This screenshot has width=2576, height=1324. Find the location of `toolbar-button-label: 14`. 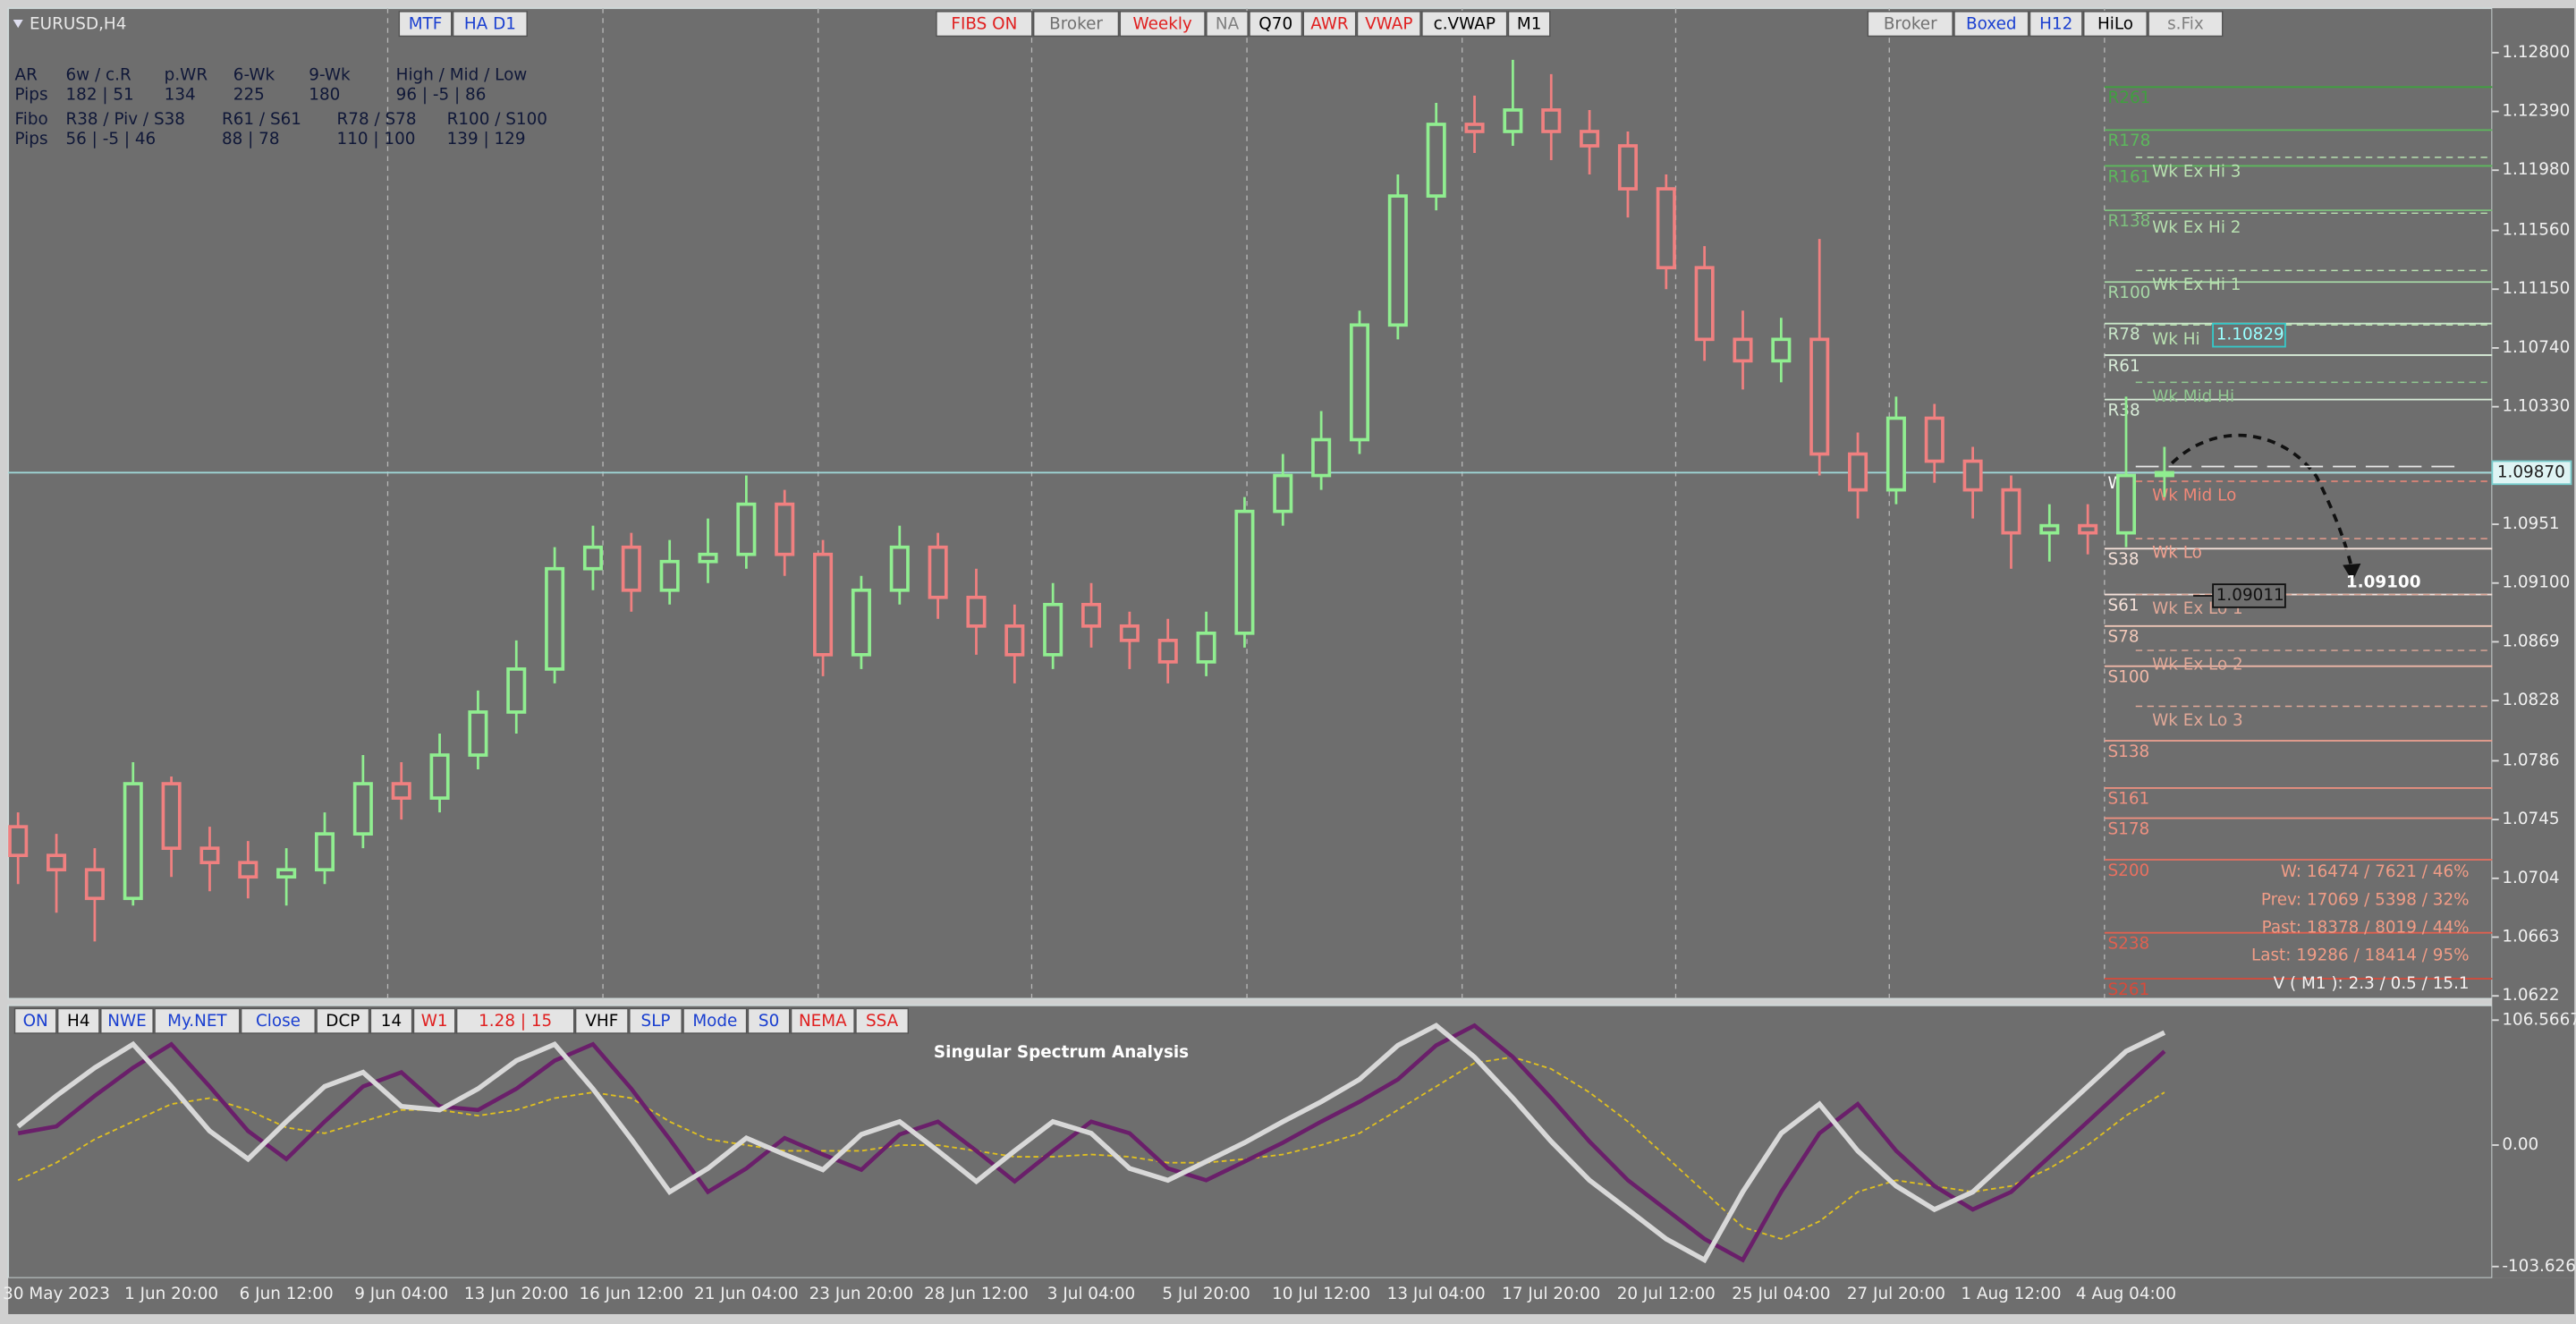

toolbar-button-label: 14 is located at coordinates (391, 1021).